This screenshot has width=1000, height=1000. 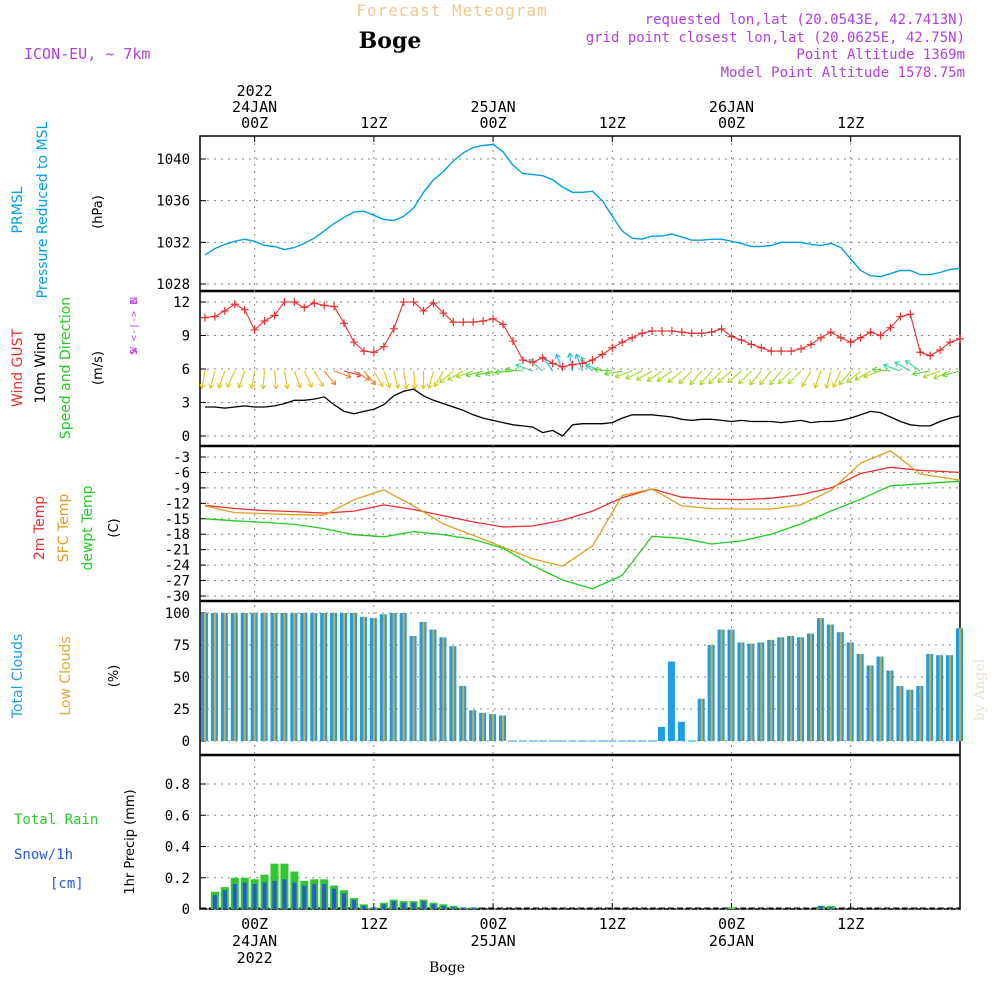 I want to click on wind10m-line, so click(x=583, y=412).